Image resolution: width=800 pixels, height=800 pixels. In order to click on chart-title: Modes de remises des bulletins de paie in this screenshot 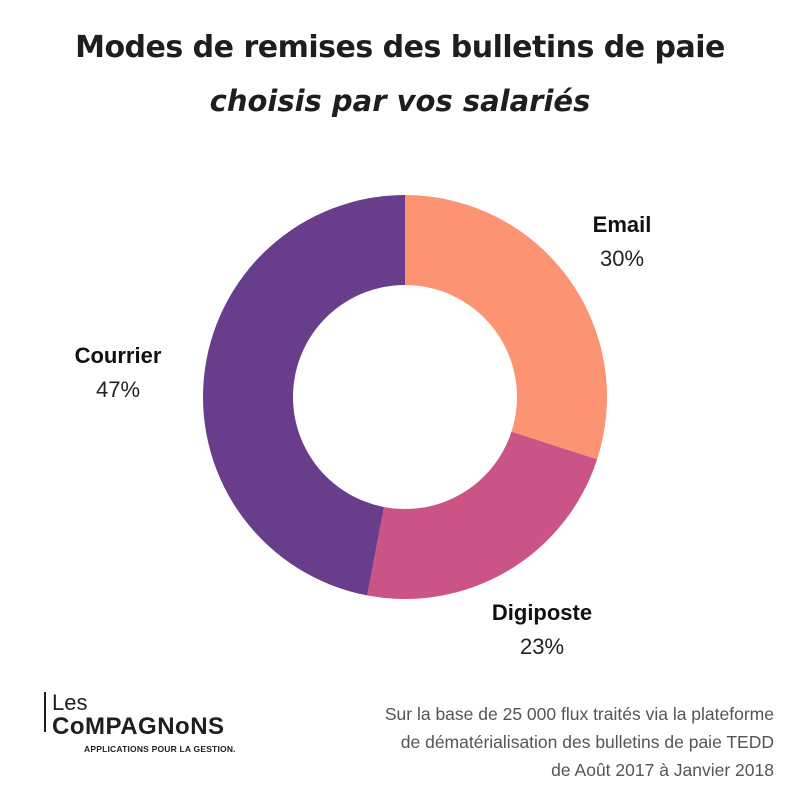, I will do `click(400, 47)`.